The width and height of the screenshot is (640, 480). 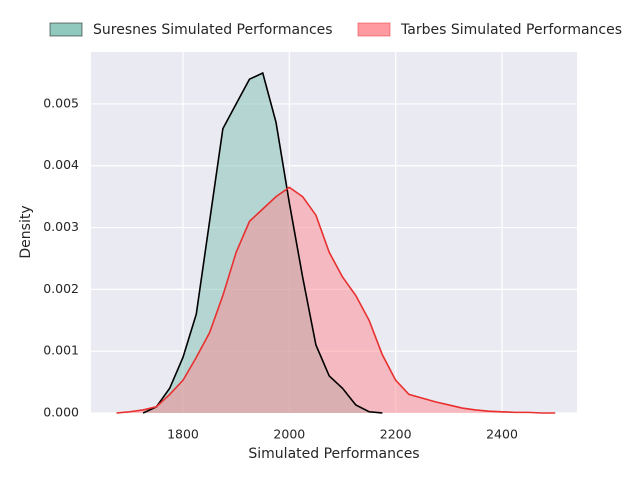 I want to click on x-tick-label: 2400, so click(x=502, y=434).